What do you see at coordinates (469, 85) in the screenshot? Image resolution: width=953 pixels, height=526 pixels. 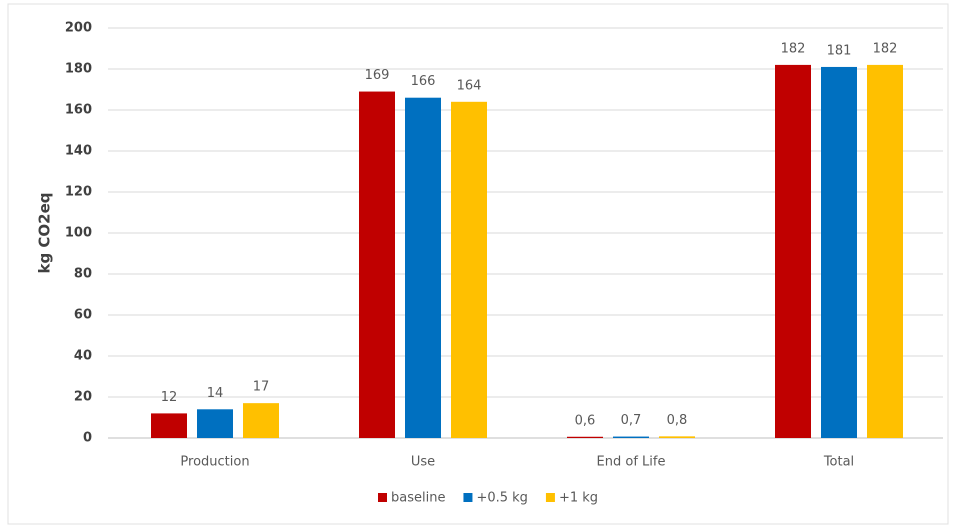 I see `data-label: 164` at bounding box center [469, 85].